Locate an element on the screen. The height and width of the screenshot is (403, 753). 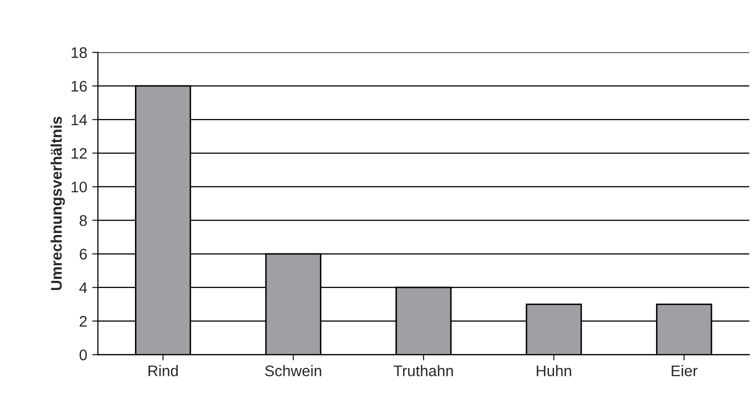
y-tick-label: 0 is located at coordinates (83, 355).